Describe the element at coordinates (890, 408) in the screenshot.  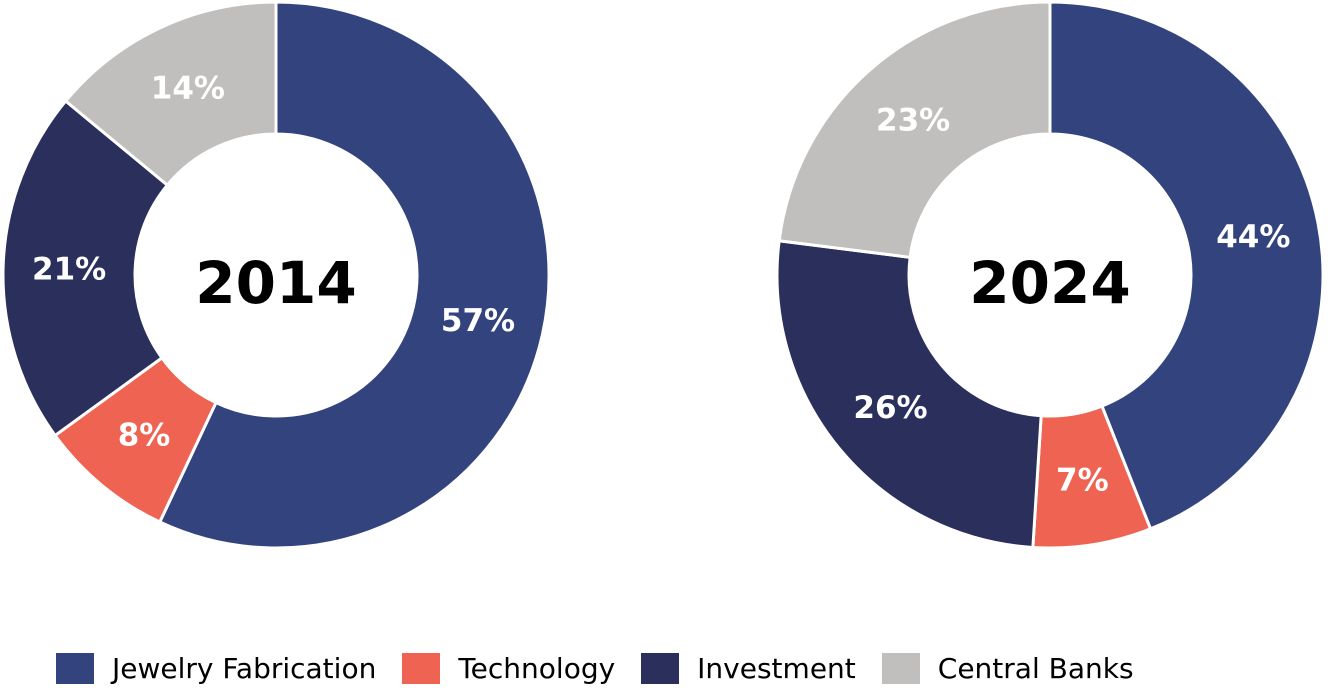
I see `slice-label-investment-2024: 26%` at that location.